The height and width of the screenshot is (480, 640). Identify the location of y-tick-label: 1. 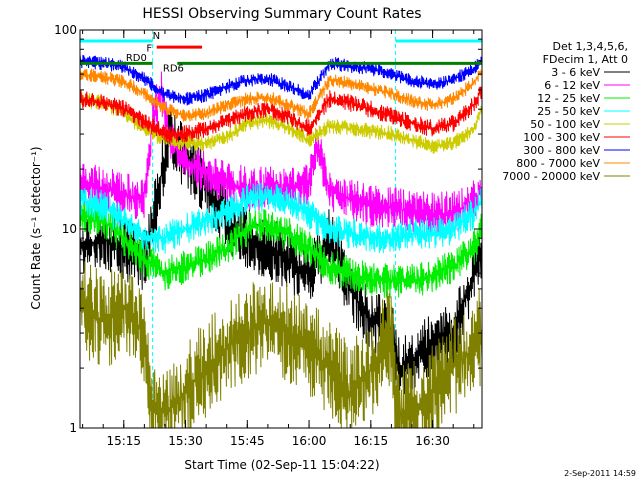
(73, 428).